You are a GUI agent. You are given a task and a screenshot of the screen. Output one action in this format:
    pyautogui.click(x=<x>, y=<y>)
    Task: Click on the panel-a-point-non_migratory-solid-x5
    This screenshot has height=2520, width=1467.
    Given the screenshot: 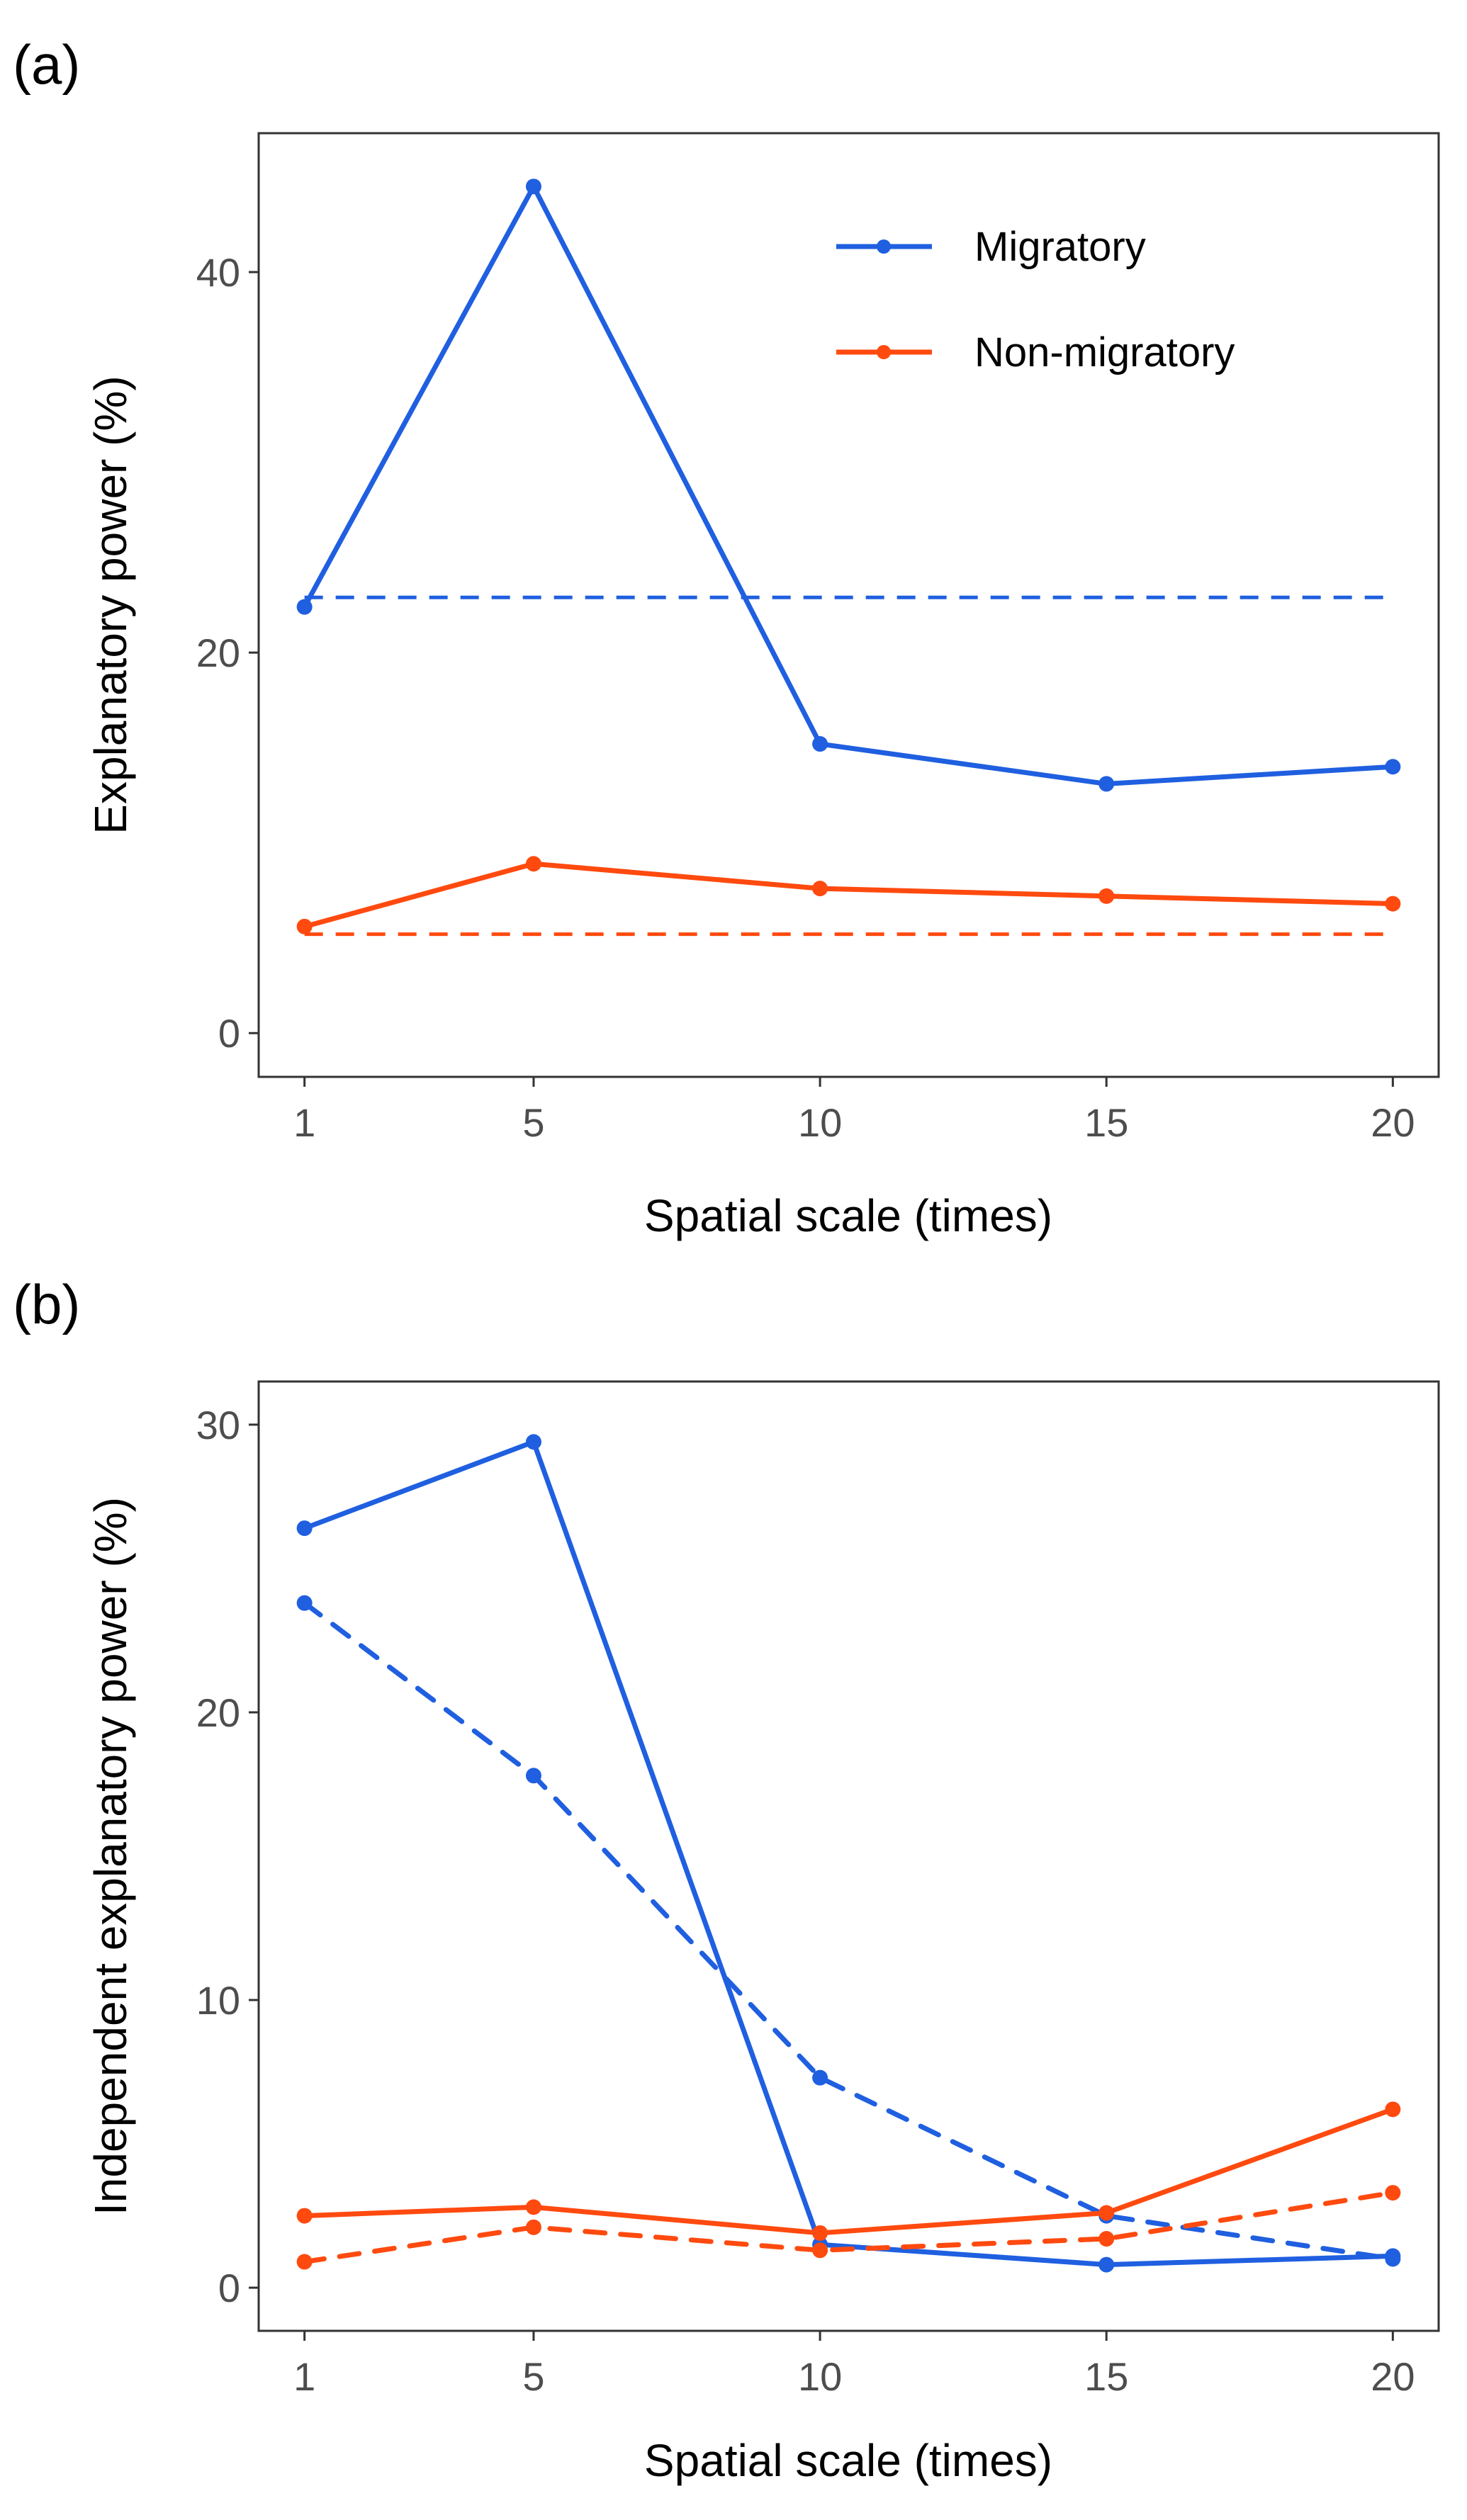 What is the action you would take?
    pyautogui.click(x=533, y=864)
    